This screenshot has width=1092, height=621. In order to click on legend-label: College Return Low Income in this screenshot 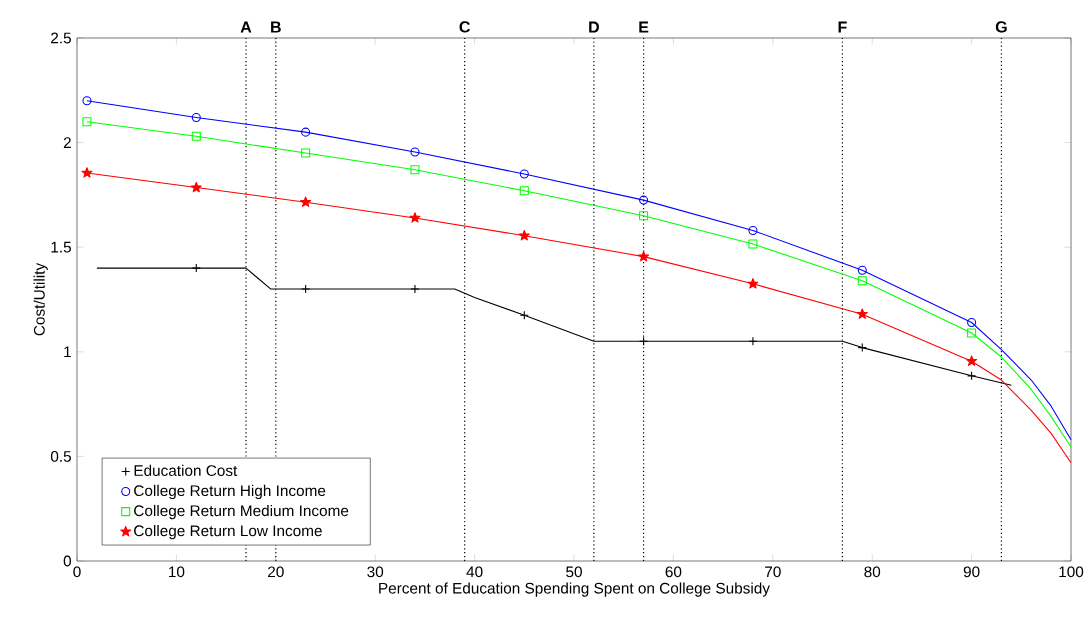, I will do `click(228, 532)`.